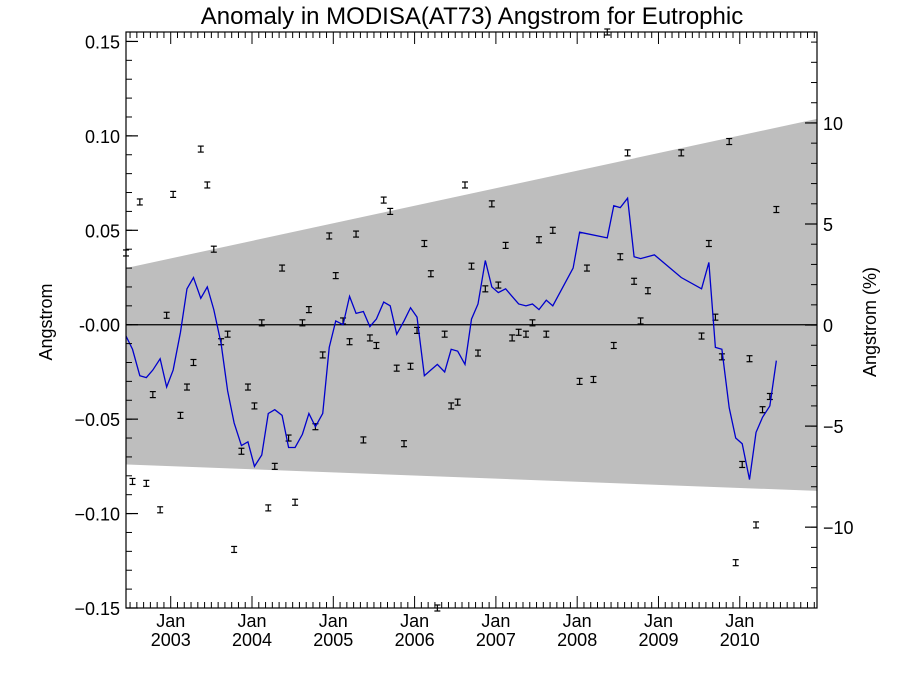  Describe the element at coordinates (97, 609) in the screenshot. I see `y-tick-label: −0.15` at that location.